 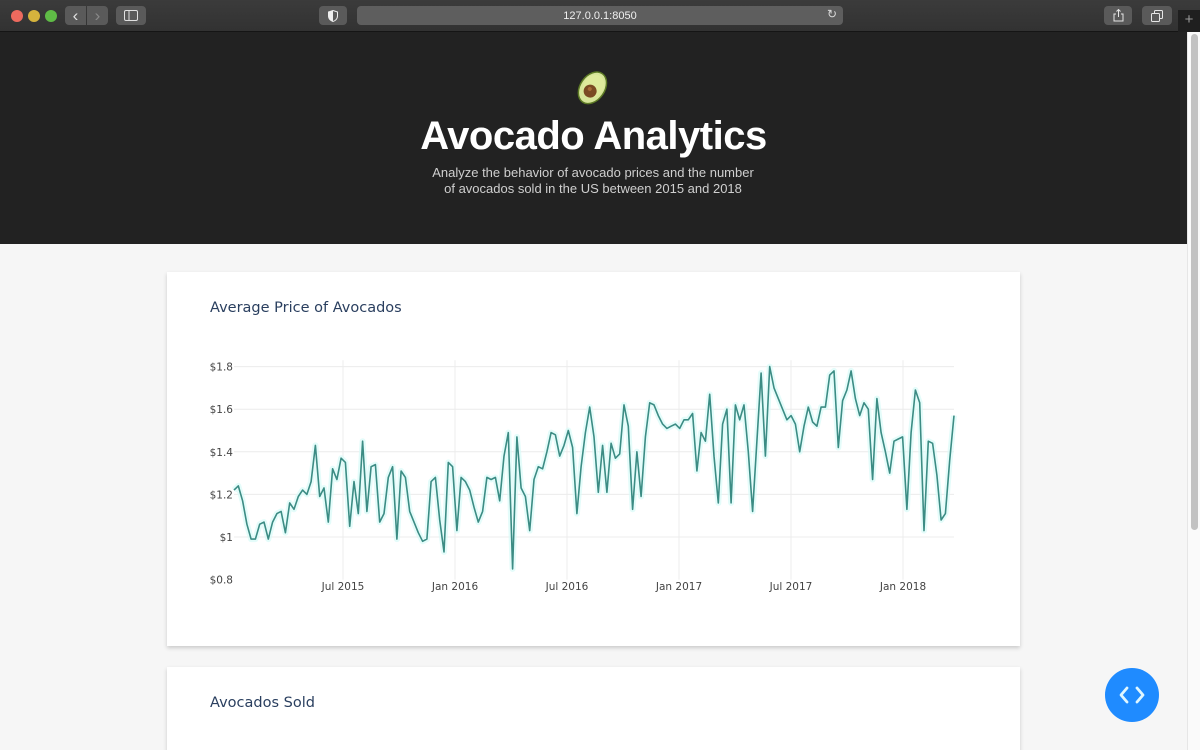 What do you see at coordinates (791, 587) in the screenshot?
I see `x-tick-label: Jul 2017` at bounding box center [791, 587].